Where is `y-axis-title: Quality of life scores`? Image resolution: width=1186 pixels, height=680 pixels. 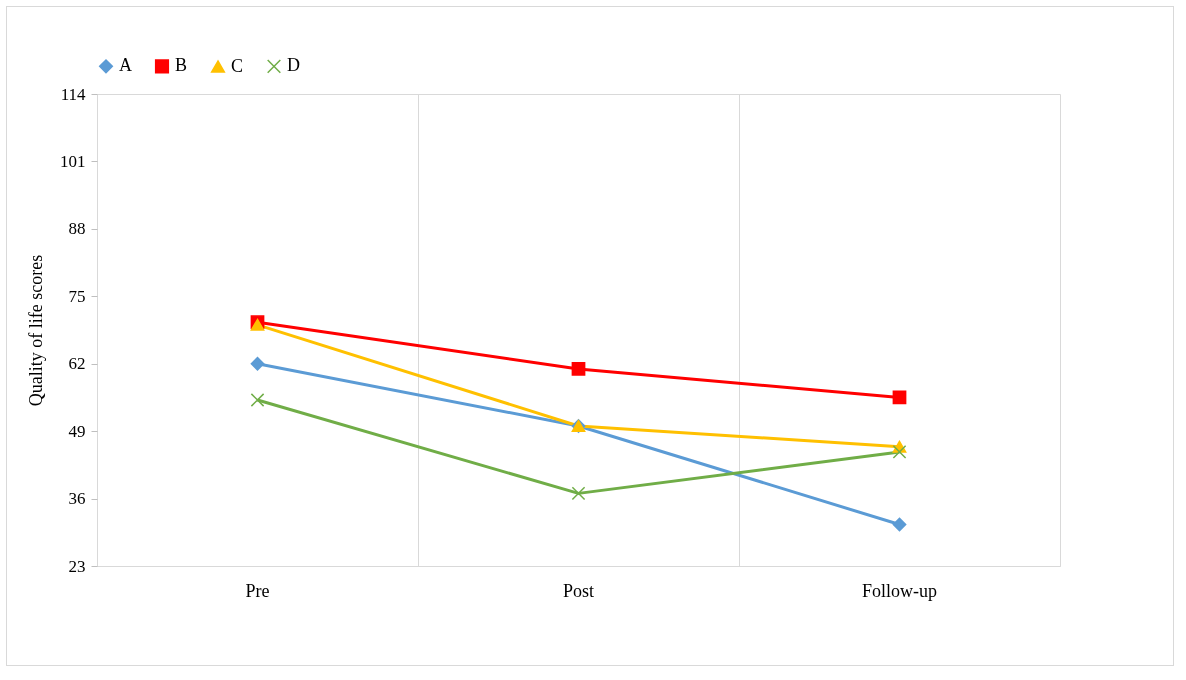
y-axis-title: Quality of life scores is located at coordinates (36, 330).